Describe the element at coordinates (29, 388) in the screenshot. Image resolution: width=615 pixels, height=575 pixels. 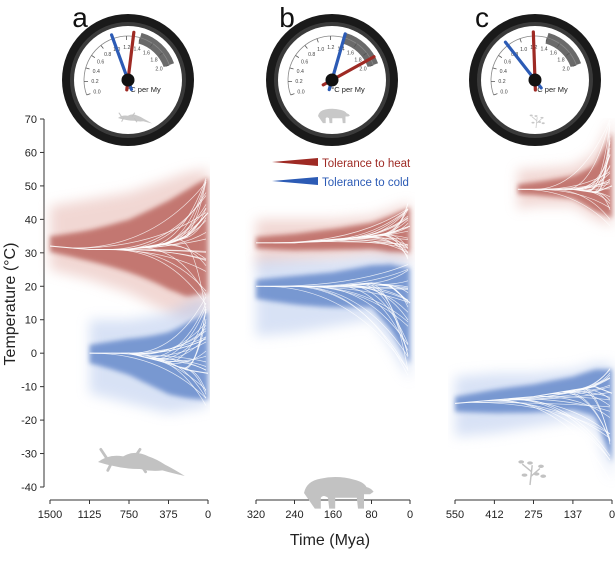
I see `y-tick-label: -10` at that location.